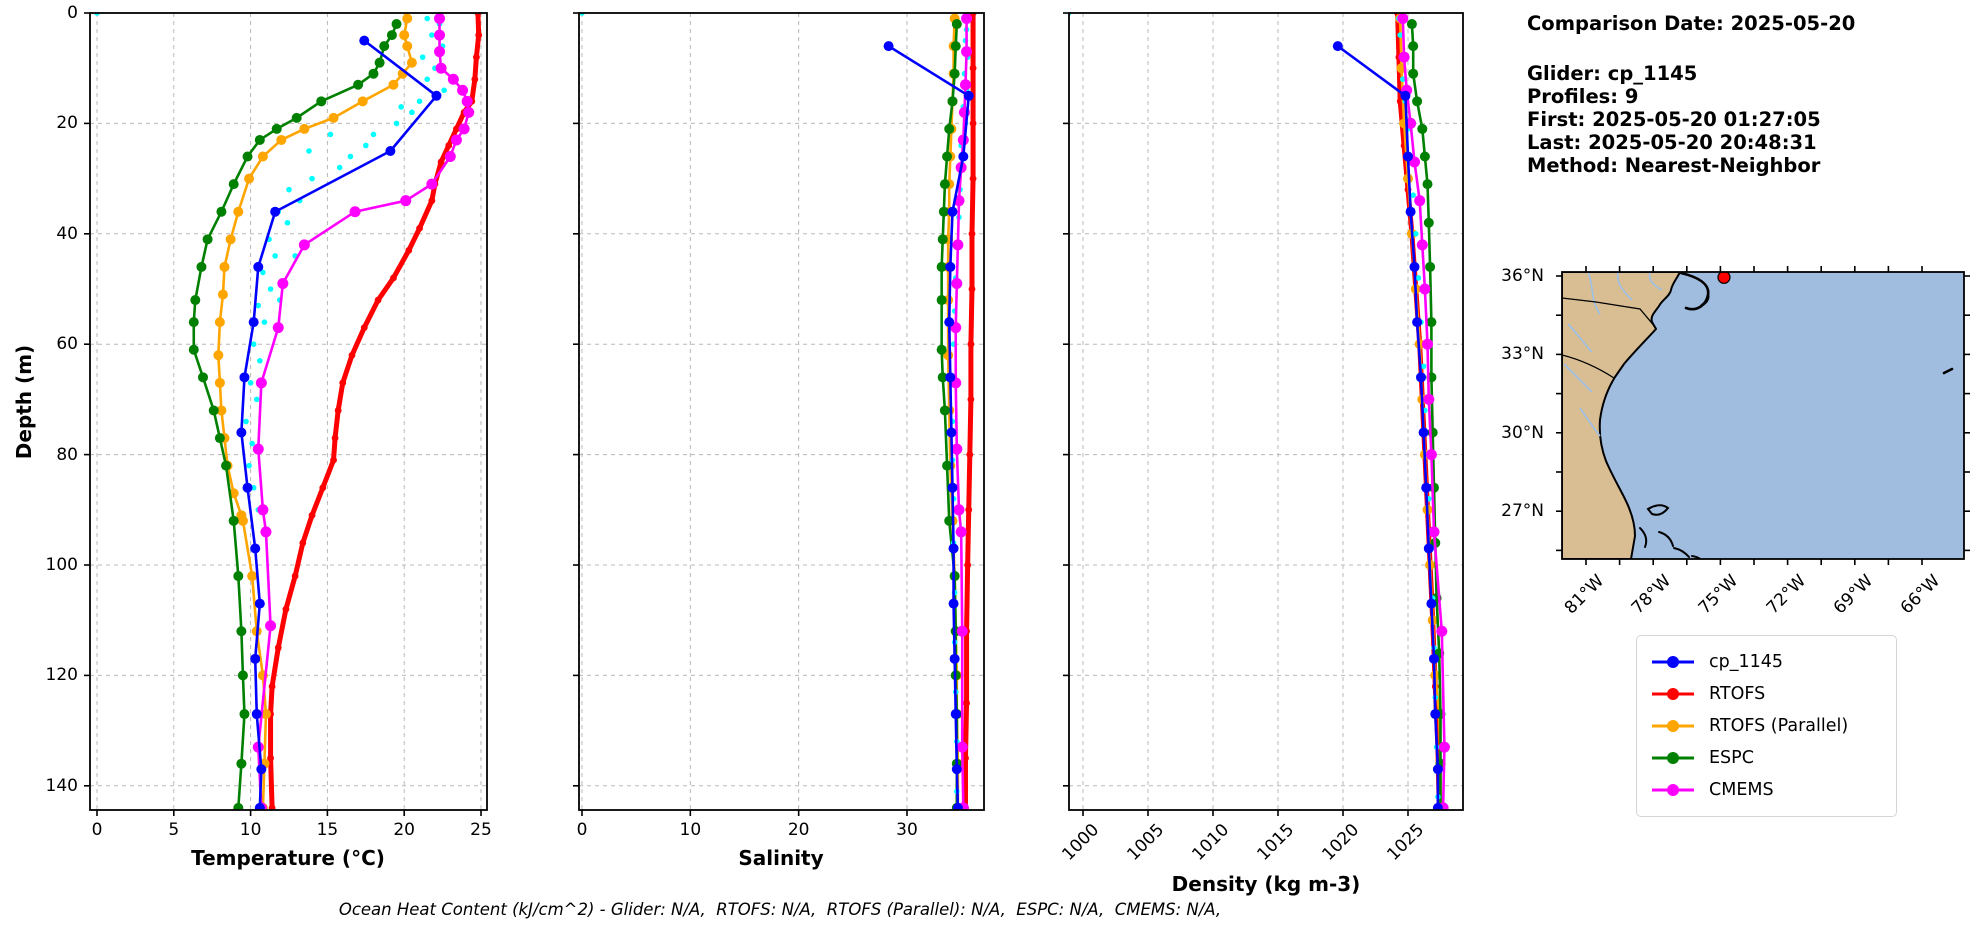 The width and height of the screenshot is (1978, 934). Describe the element at coordinates (907, 830) in the screenshot. I see `x-tick-label: 30` at that location.